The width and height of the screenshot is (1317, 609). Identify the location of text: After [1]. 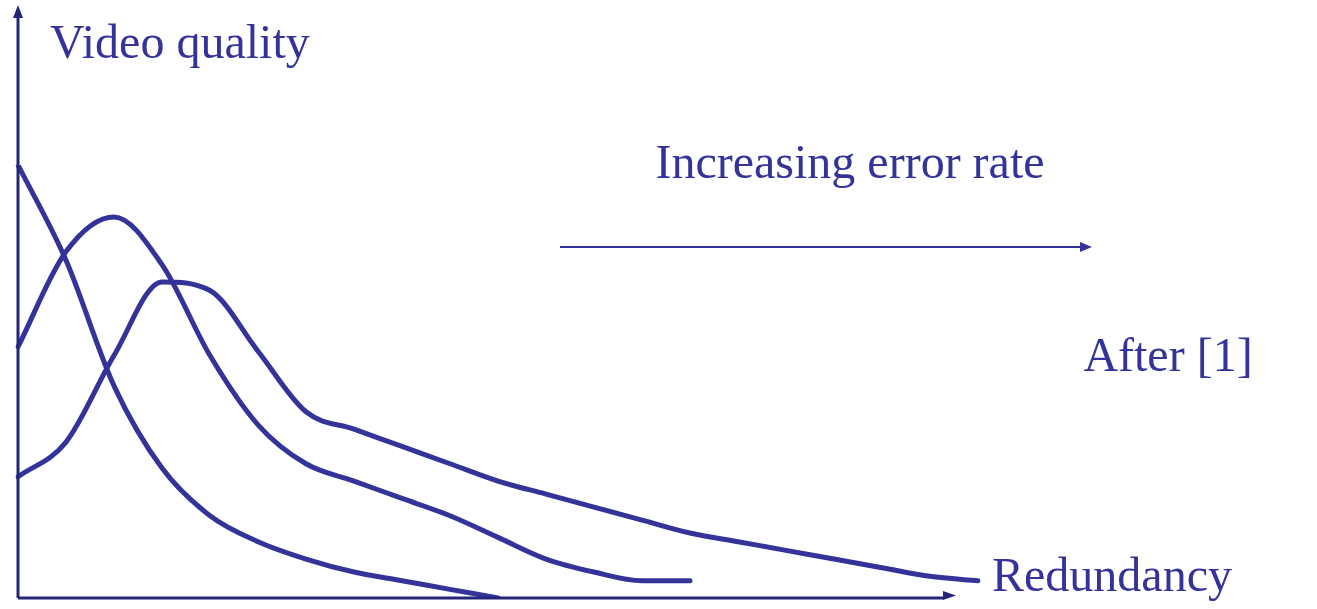
(1168, 354).